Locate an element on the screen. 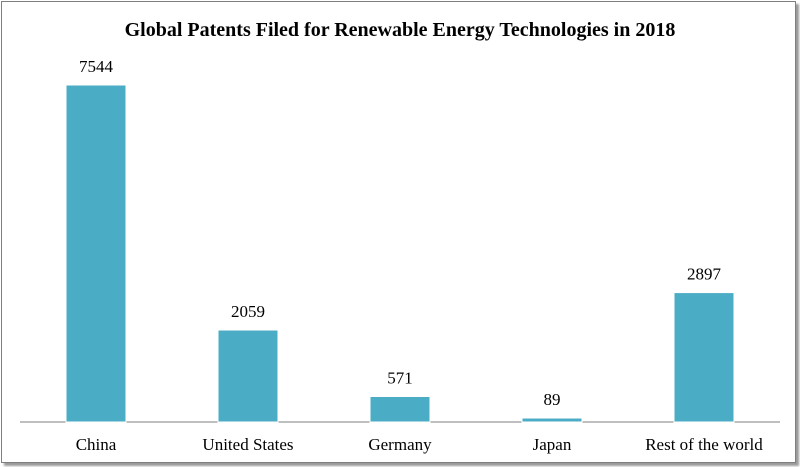 The height and width of the screenshot is (467, 800). data-label-china: 7544 is located at coordinates (96, 66).